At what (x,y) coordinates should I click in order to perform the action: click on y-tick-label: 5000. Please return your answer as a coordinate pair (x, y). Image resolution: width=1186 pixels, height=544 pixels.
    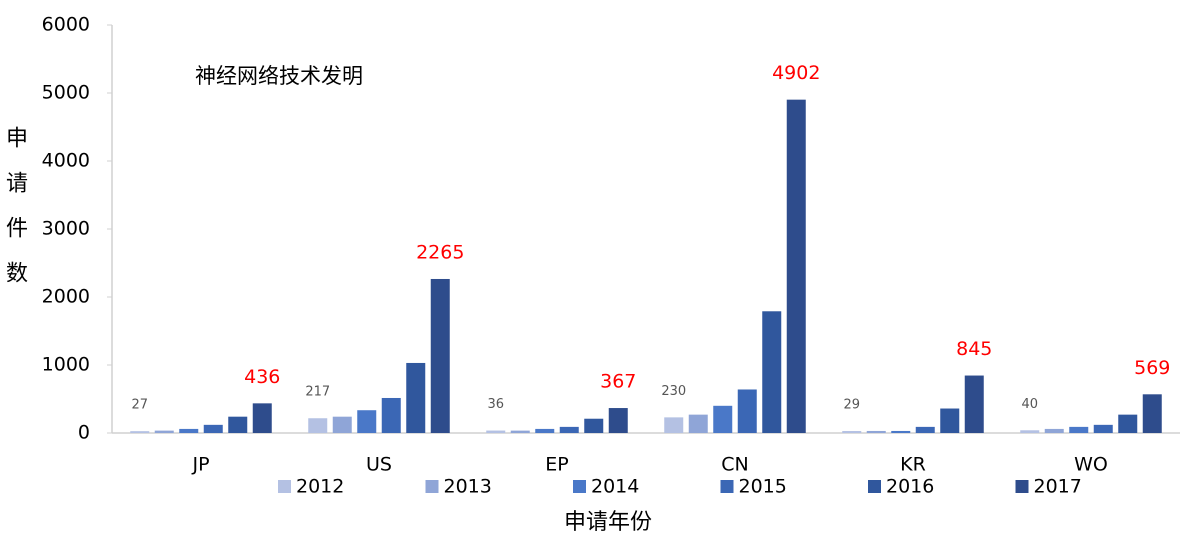
    Looking at the image, I should click on (66, 93).